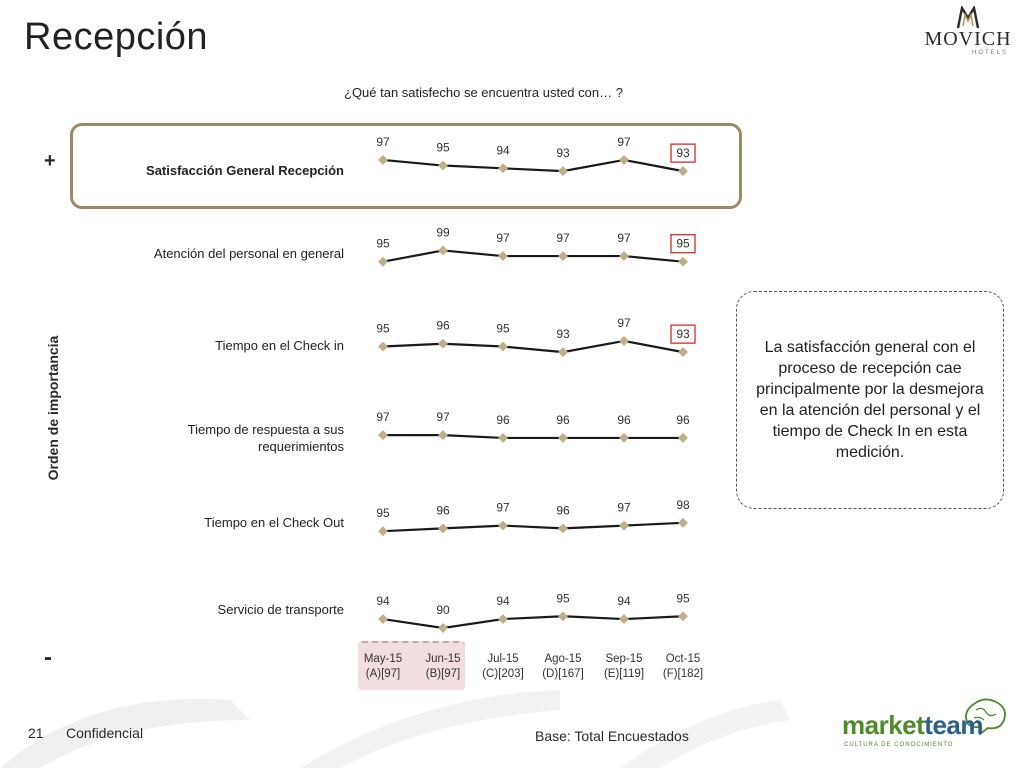 The height and width of the screenshot is (768, 1024). What do you see at coordinates (443, 417) in the screenshot?
I see `data-label-3-1: 97` at bounding box center [443, 417].